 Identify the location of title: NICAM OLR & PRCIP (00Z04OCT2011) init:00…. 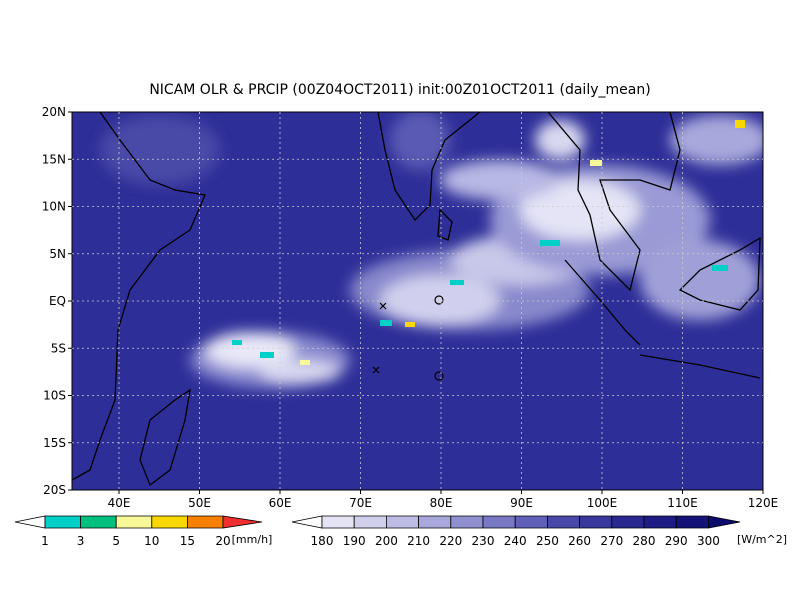
(399, 90).